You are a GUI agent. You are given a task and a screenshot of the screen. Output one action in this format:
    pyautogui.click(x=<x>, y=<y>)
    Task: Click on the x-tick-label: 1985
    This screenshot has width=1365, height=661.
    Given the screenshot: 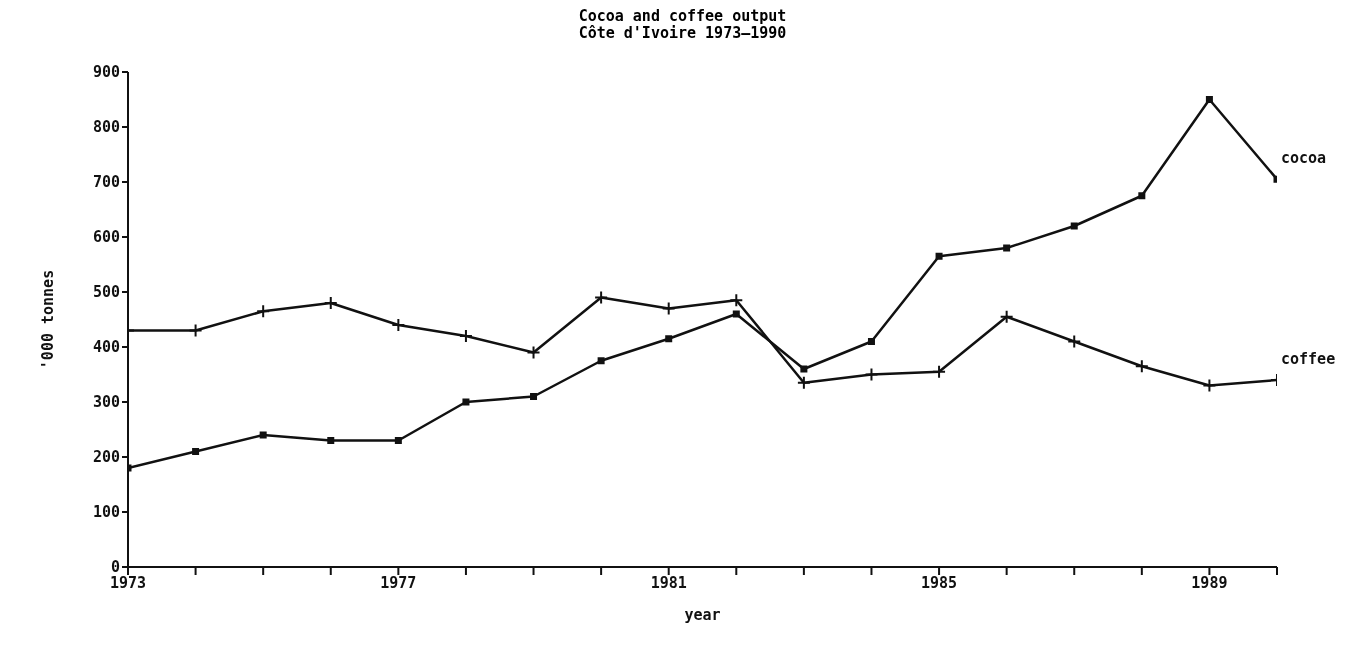 What is the action you would take?
    pyautogui.click(x=939, y=582)
    